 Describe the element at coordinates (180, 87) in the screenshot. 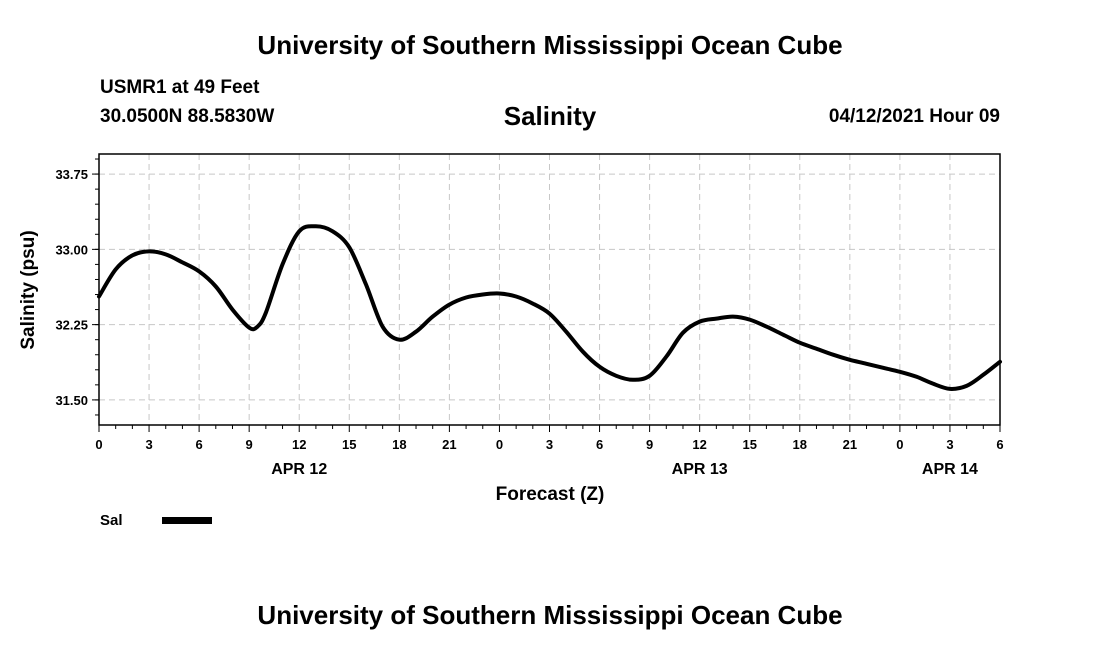

I see `station-label: USMR1 at 49 Feet` at that location.